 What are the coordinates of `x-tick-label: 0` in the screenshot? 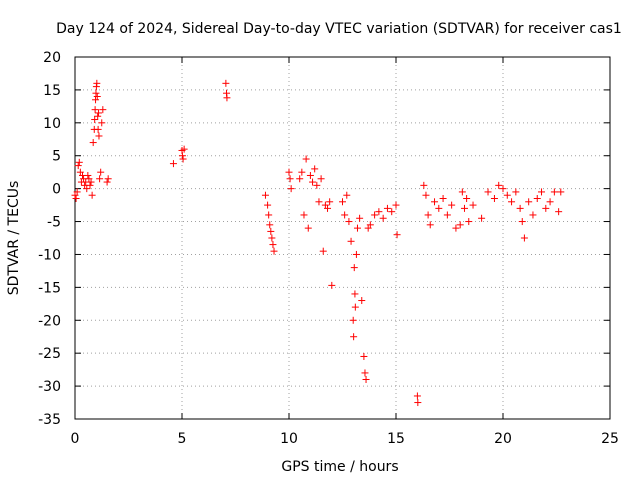 It's located at (75, 439).